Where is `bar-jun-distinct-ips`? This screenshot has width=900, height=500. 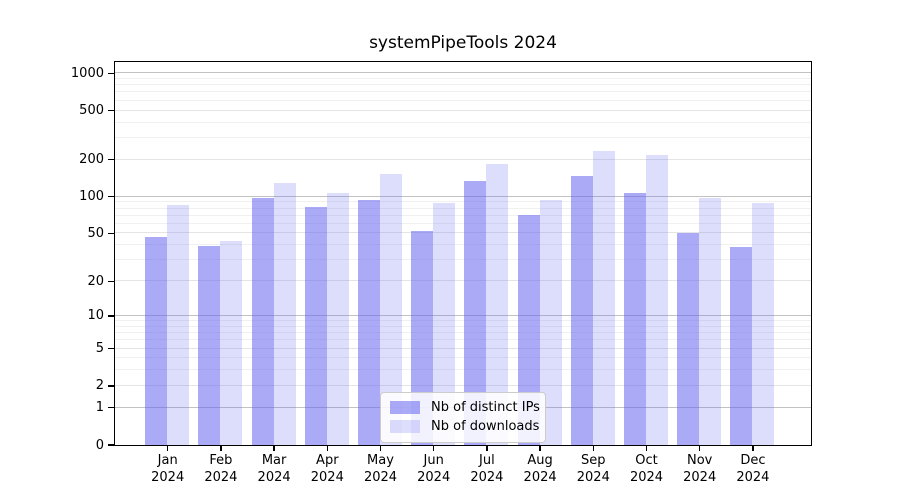 bar-jun-distinct-ips is located at coordinates (422, 337).